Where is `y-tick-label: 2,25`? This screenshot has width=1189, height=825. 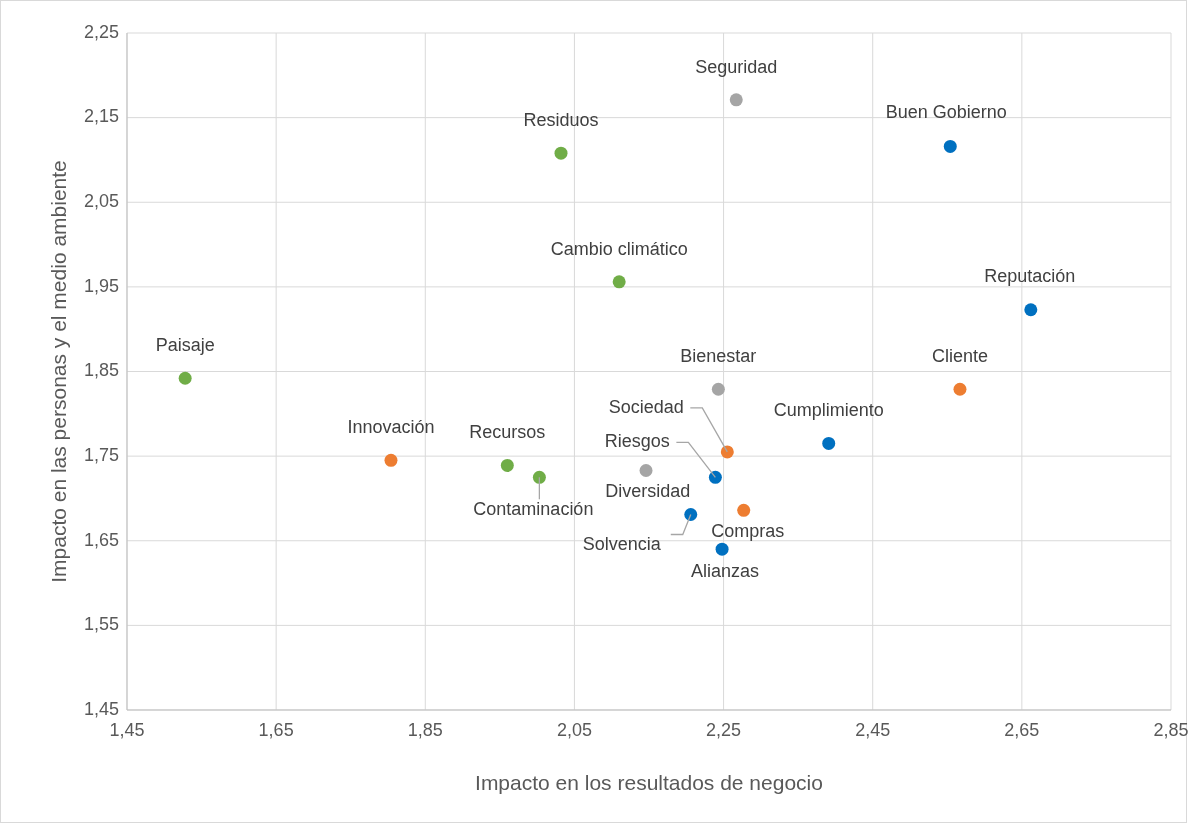 y-tick-label: 2,25 is located at coordinates (101, 31).